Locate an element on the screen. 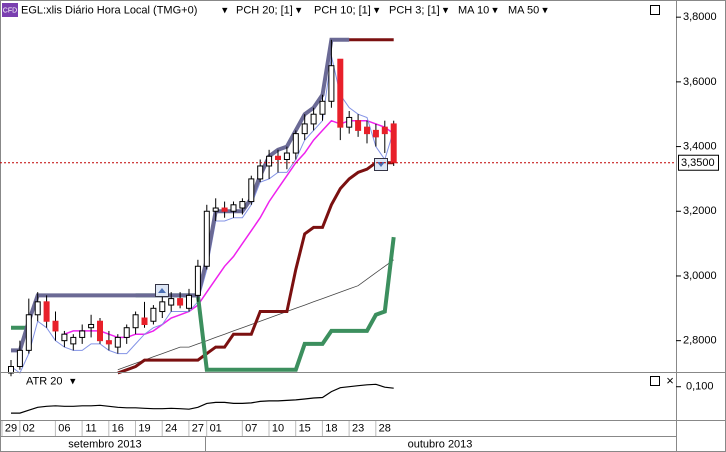 The width and height of the screenshot is (726, 452). x-tick-label: 27 is located at coordinates (198, 428).